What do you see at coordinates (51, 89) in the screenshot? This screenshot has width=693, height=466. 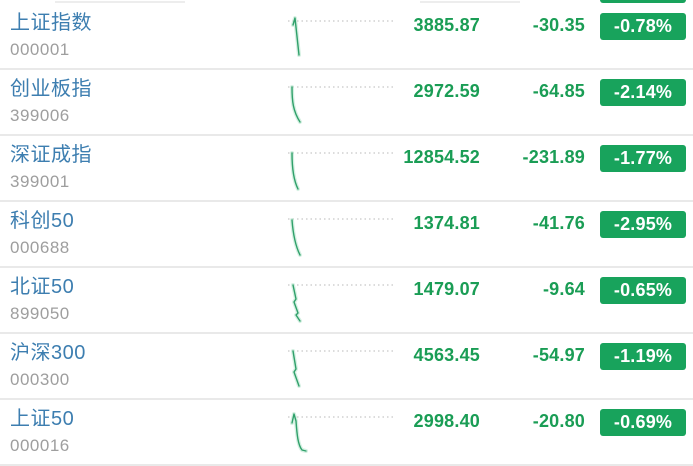 I see `index-name: 创业板指` at bounding box center [51, 89].